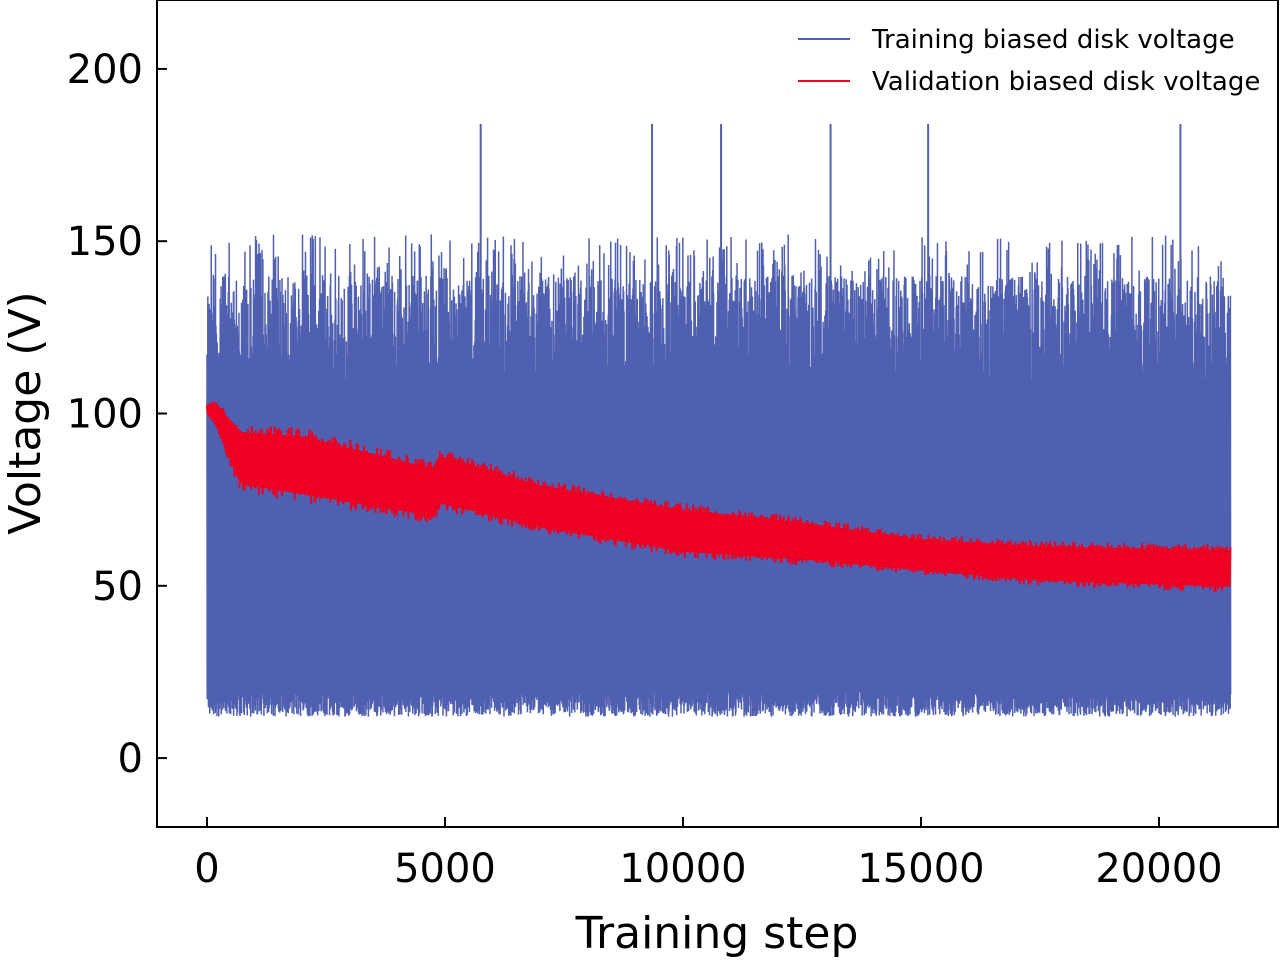  I want to click on y-tick-label: 100, so click(105, 415).